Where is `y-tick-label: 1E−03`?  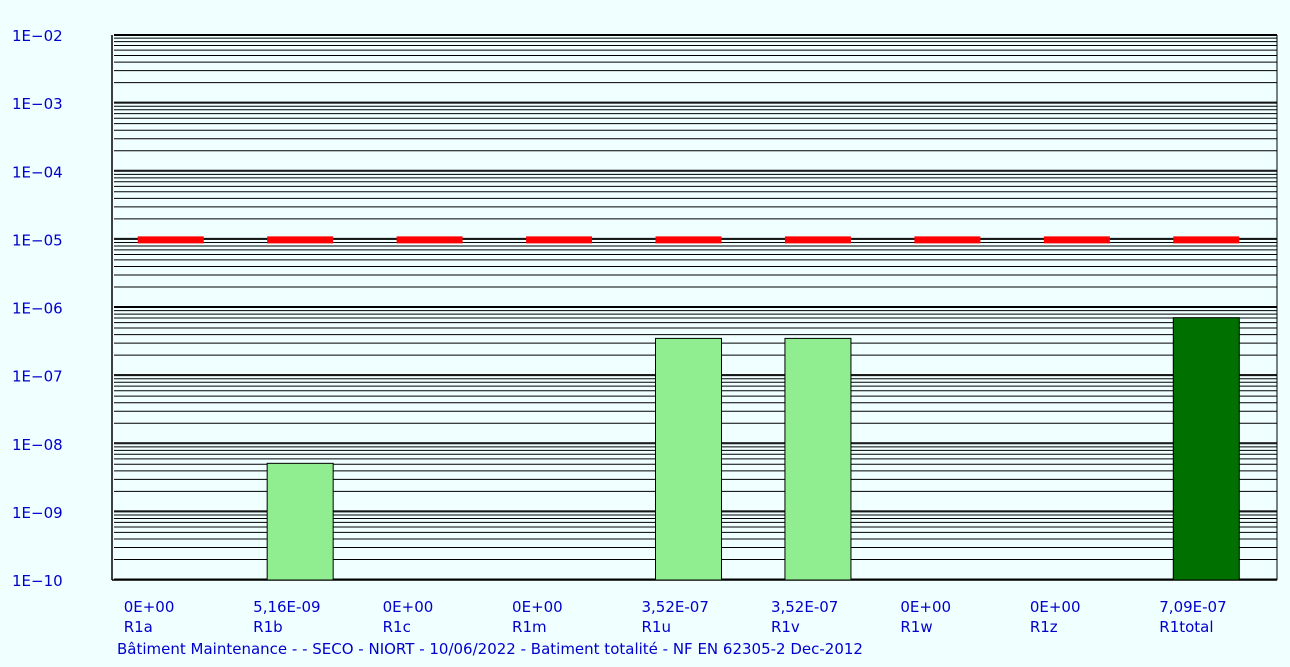
y-tick-label: 1E−03 is located at coordinates (37, 104).